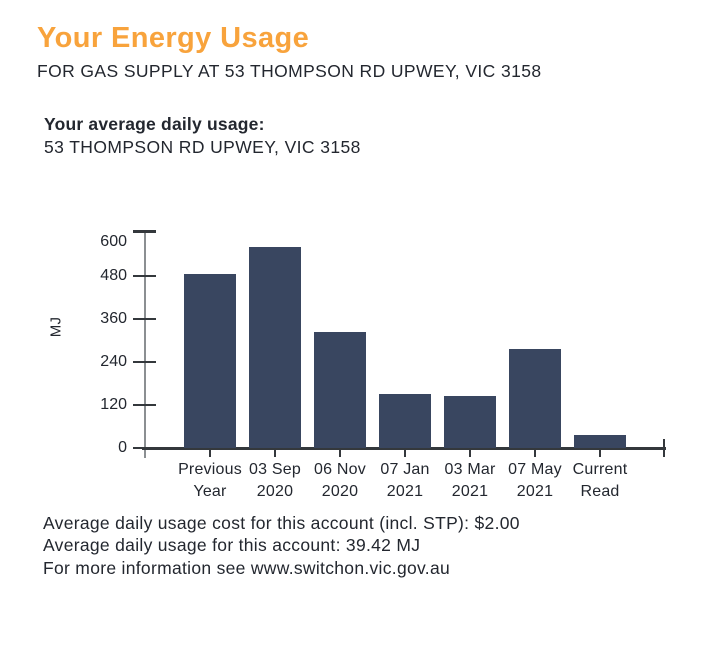 This screenshot has width=719, height=651. Describe the element at coordinates (404, 448) in the screenshot. I see `x-axis-line` at that location.